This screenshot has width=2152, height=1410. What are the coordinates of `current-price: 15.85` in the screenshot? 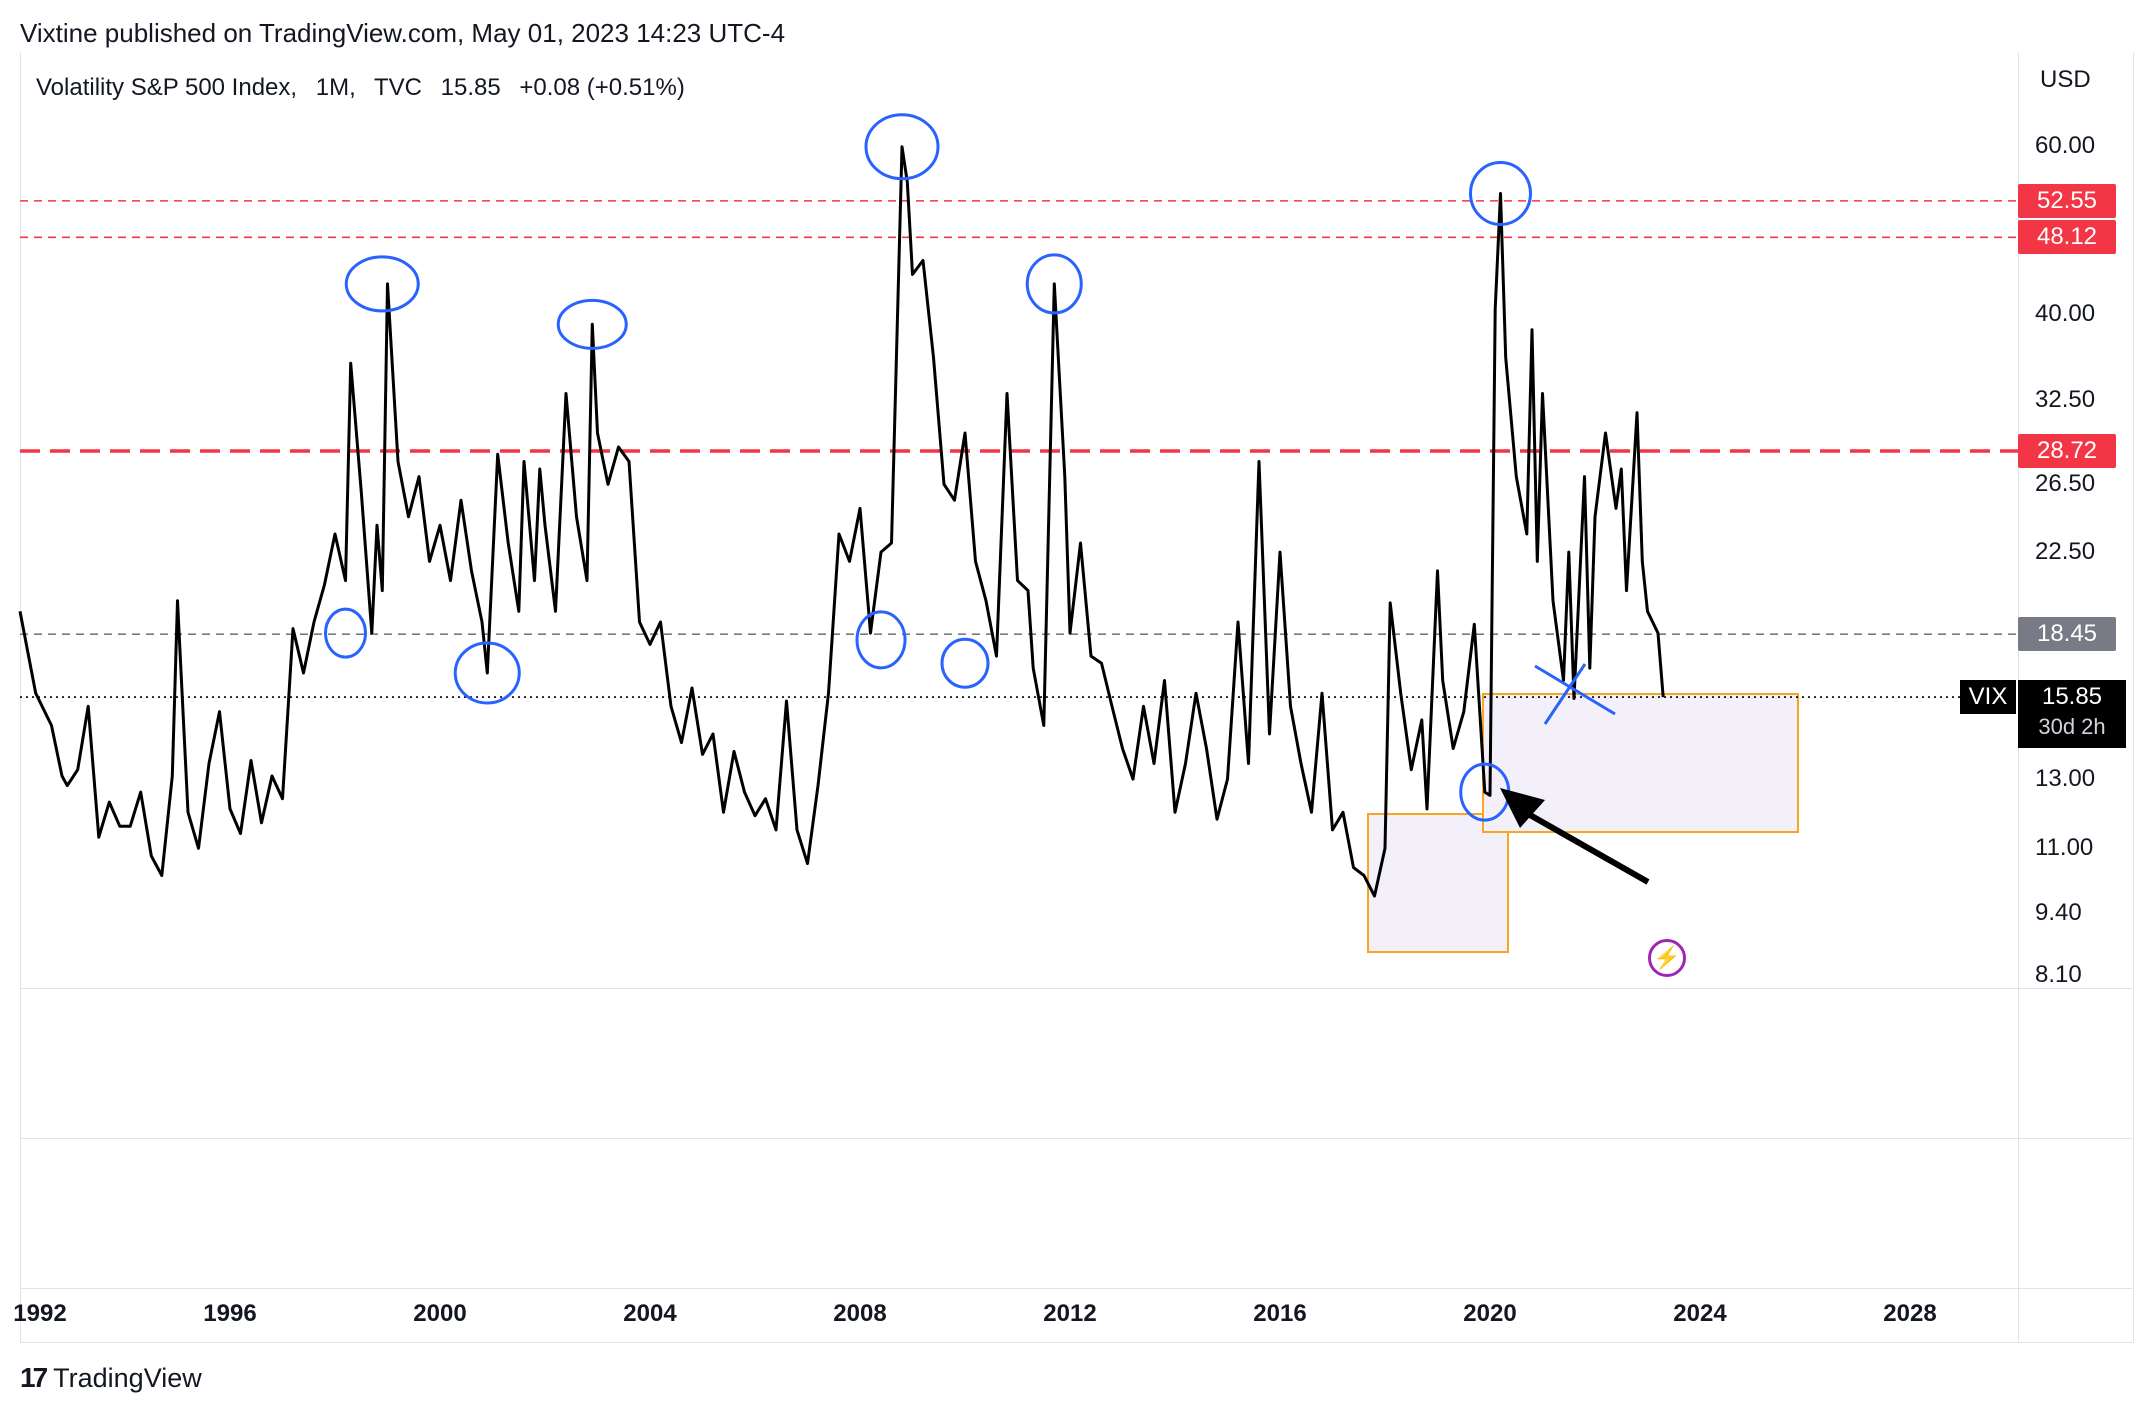 It's located at (2072, 696).